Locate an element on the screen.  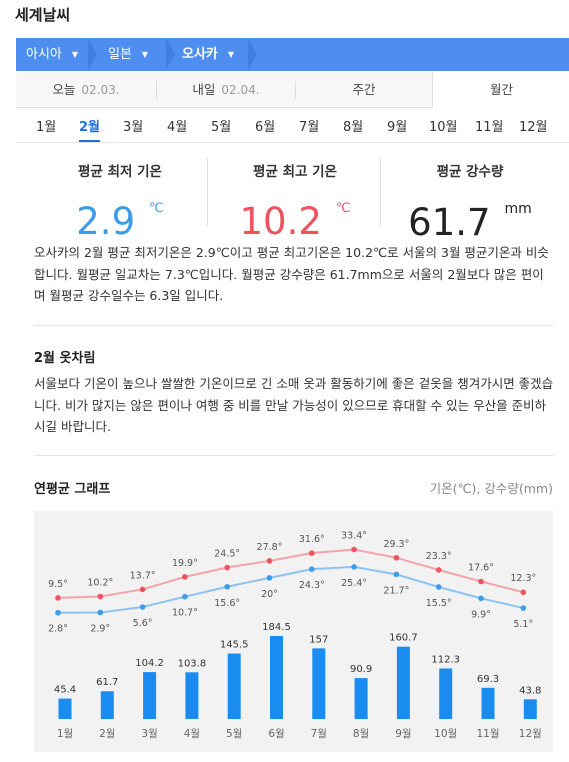
low-temp-line is located at coordinates (290, 589).